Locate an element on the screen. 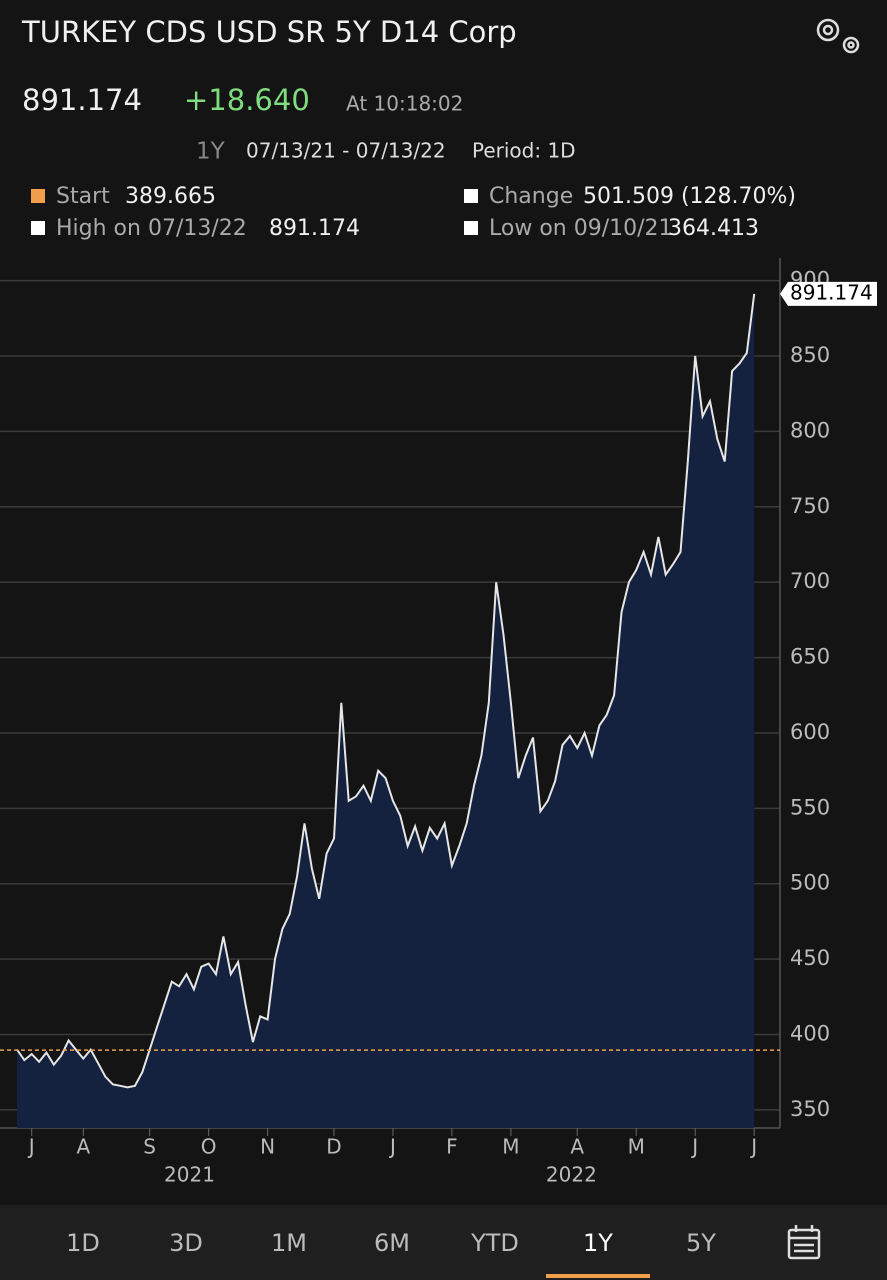 The width and height of the screenshot is (887, 1280). tab: 1Y is located at coordinates (598, 1243).